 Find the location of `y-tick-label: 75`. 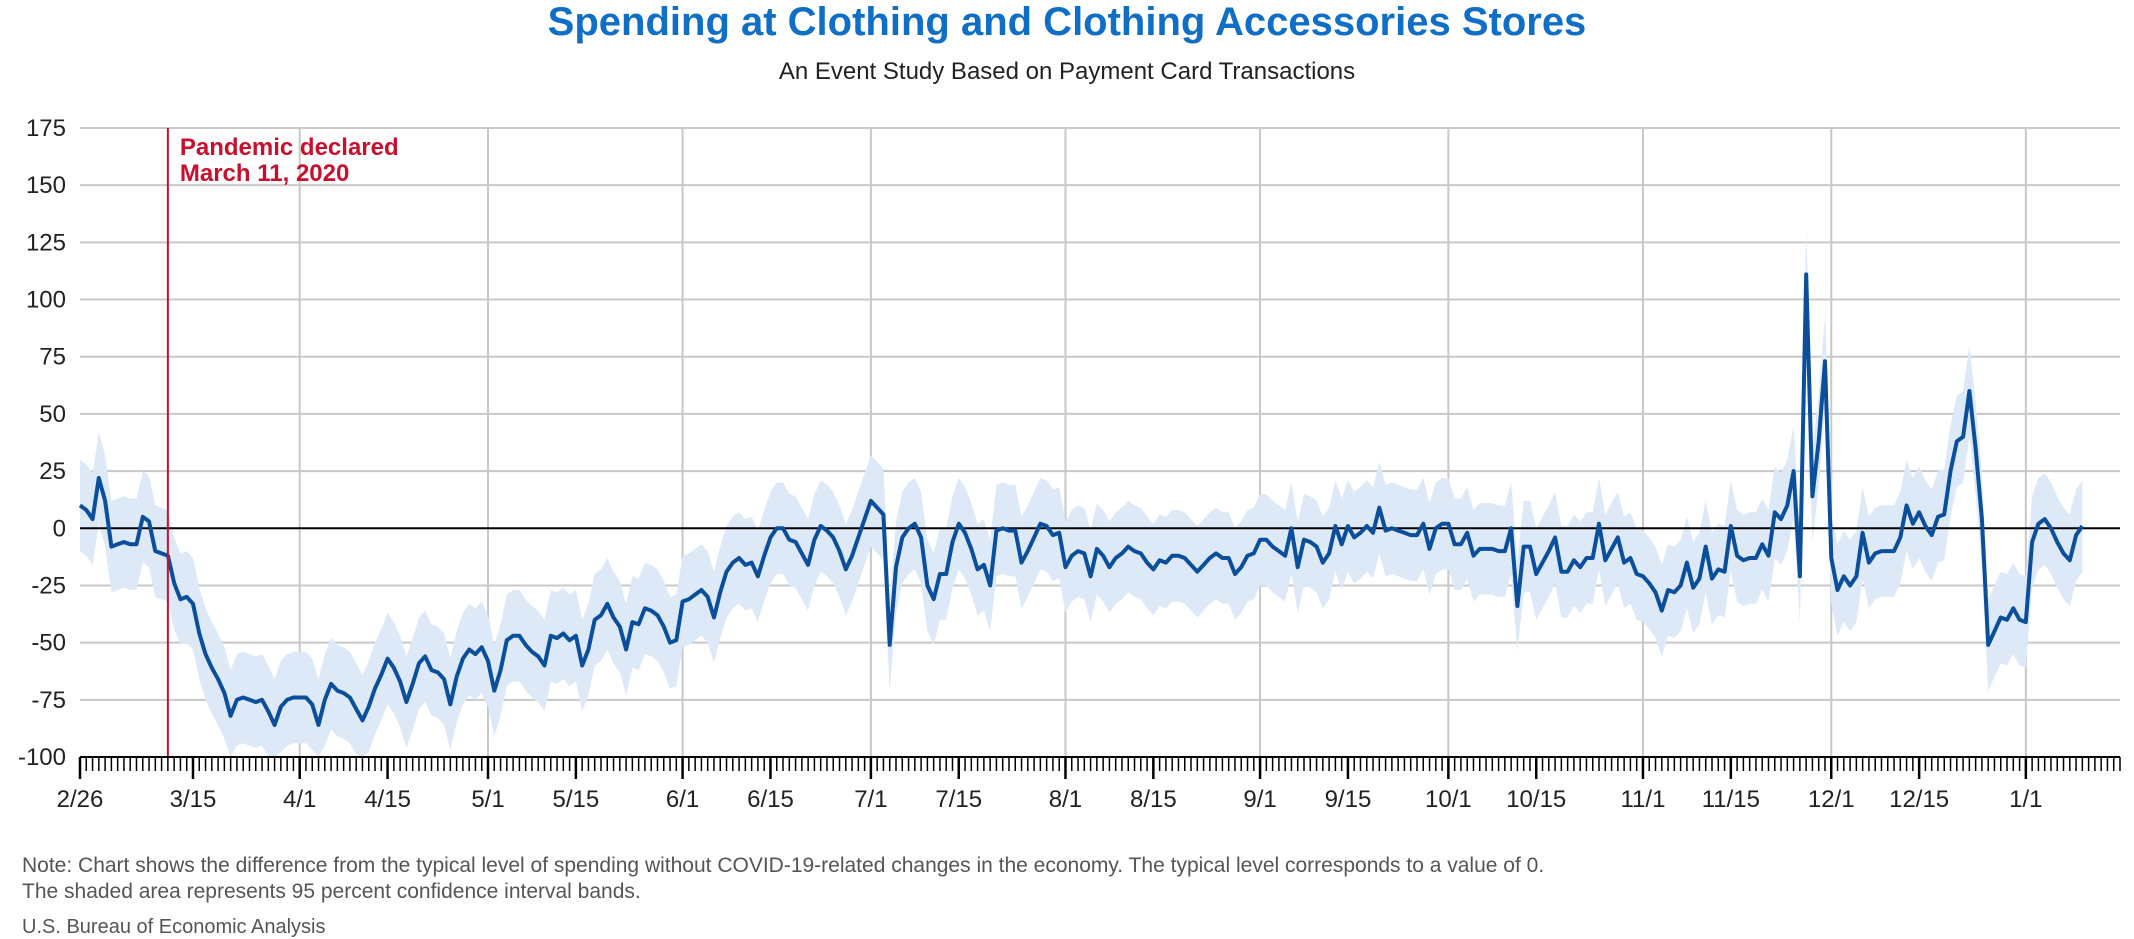

y-tick-label: 75 is located at coordinates (52, 357).